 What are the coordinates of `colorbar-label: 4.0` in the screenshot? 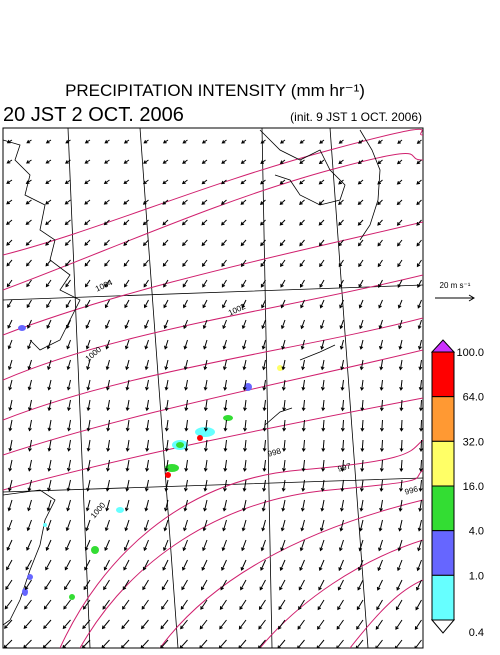 It's located at (476, 532).